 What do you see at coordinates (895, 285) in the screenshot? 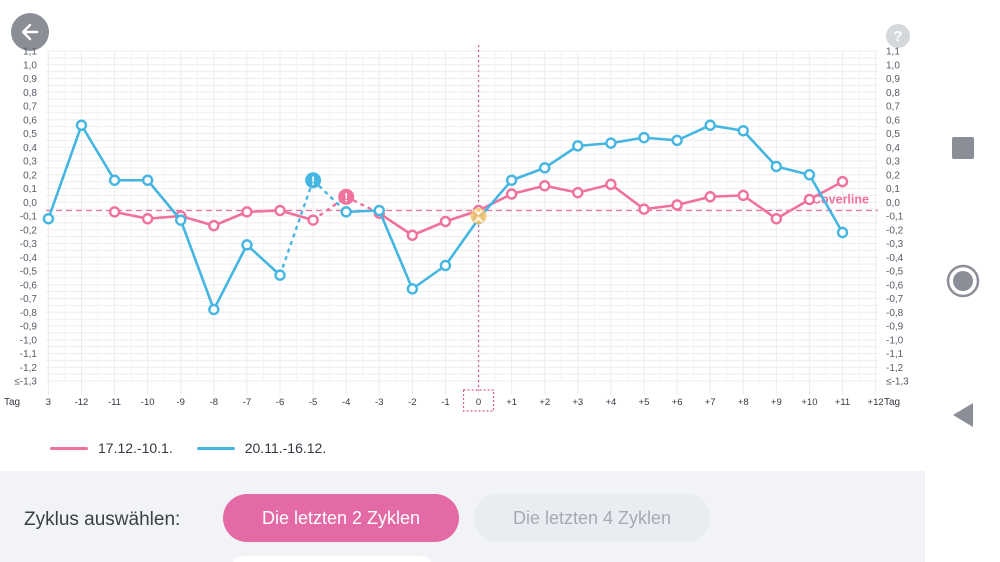
I see `y-tick-label-right: -0,6` at bounding box center [895, 285].